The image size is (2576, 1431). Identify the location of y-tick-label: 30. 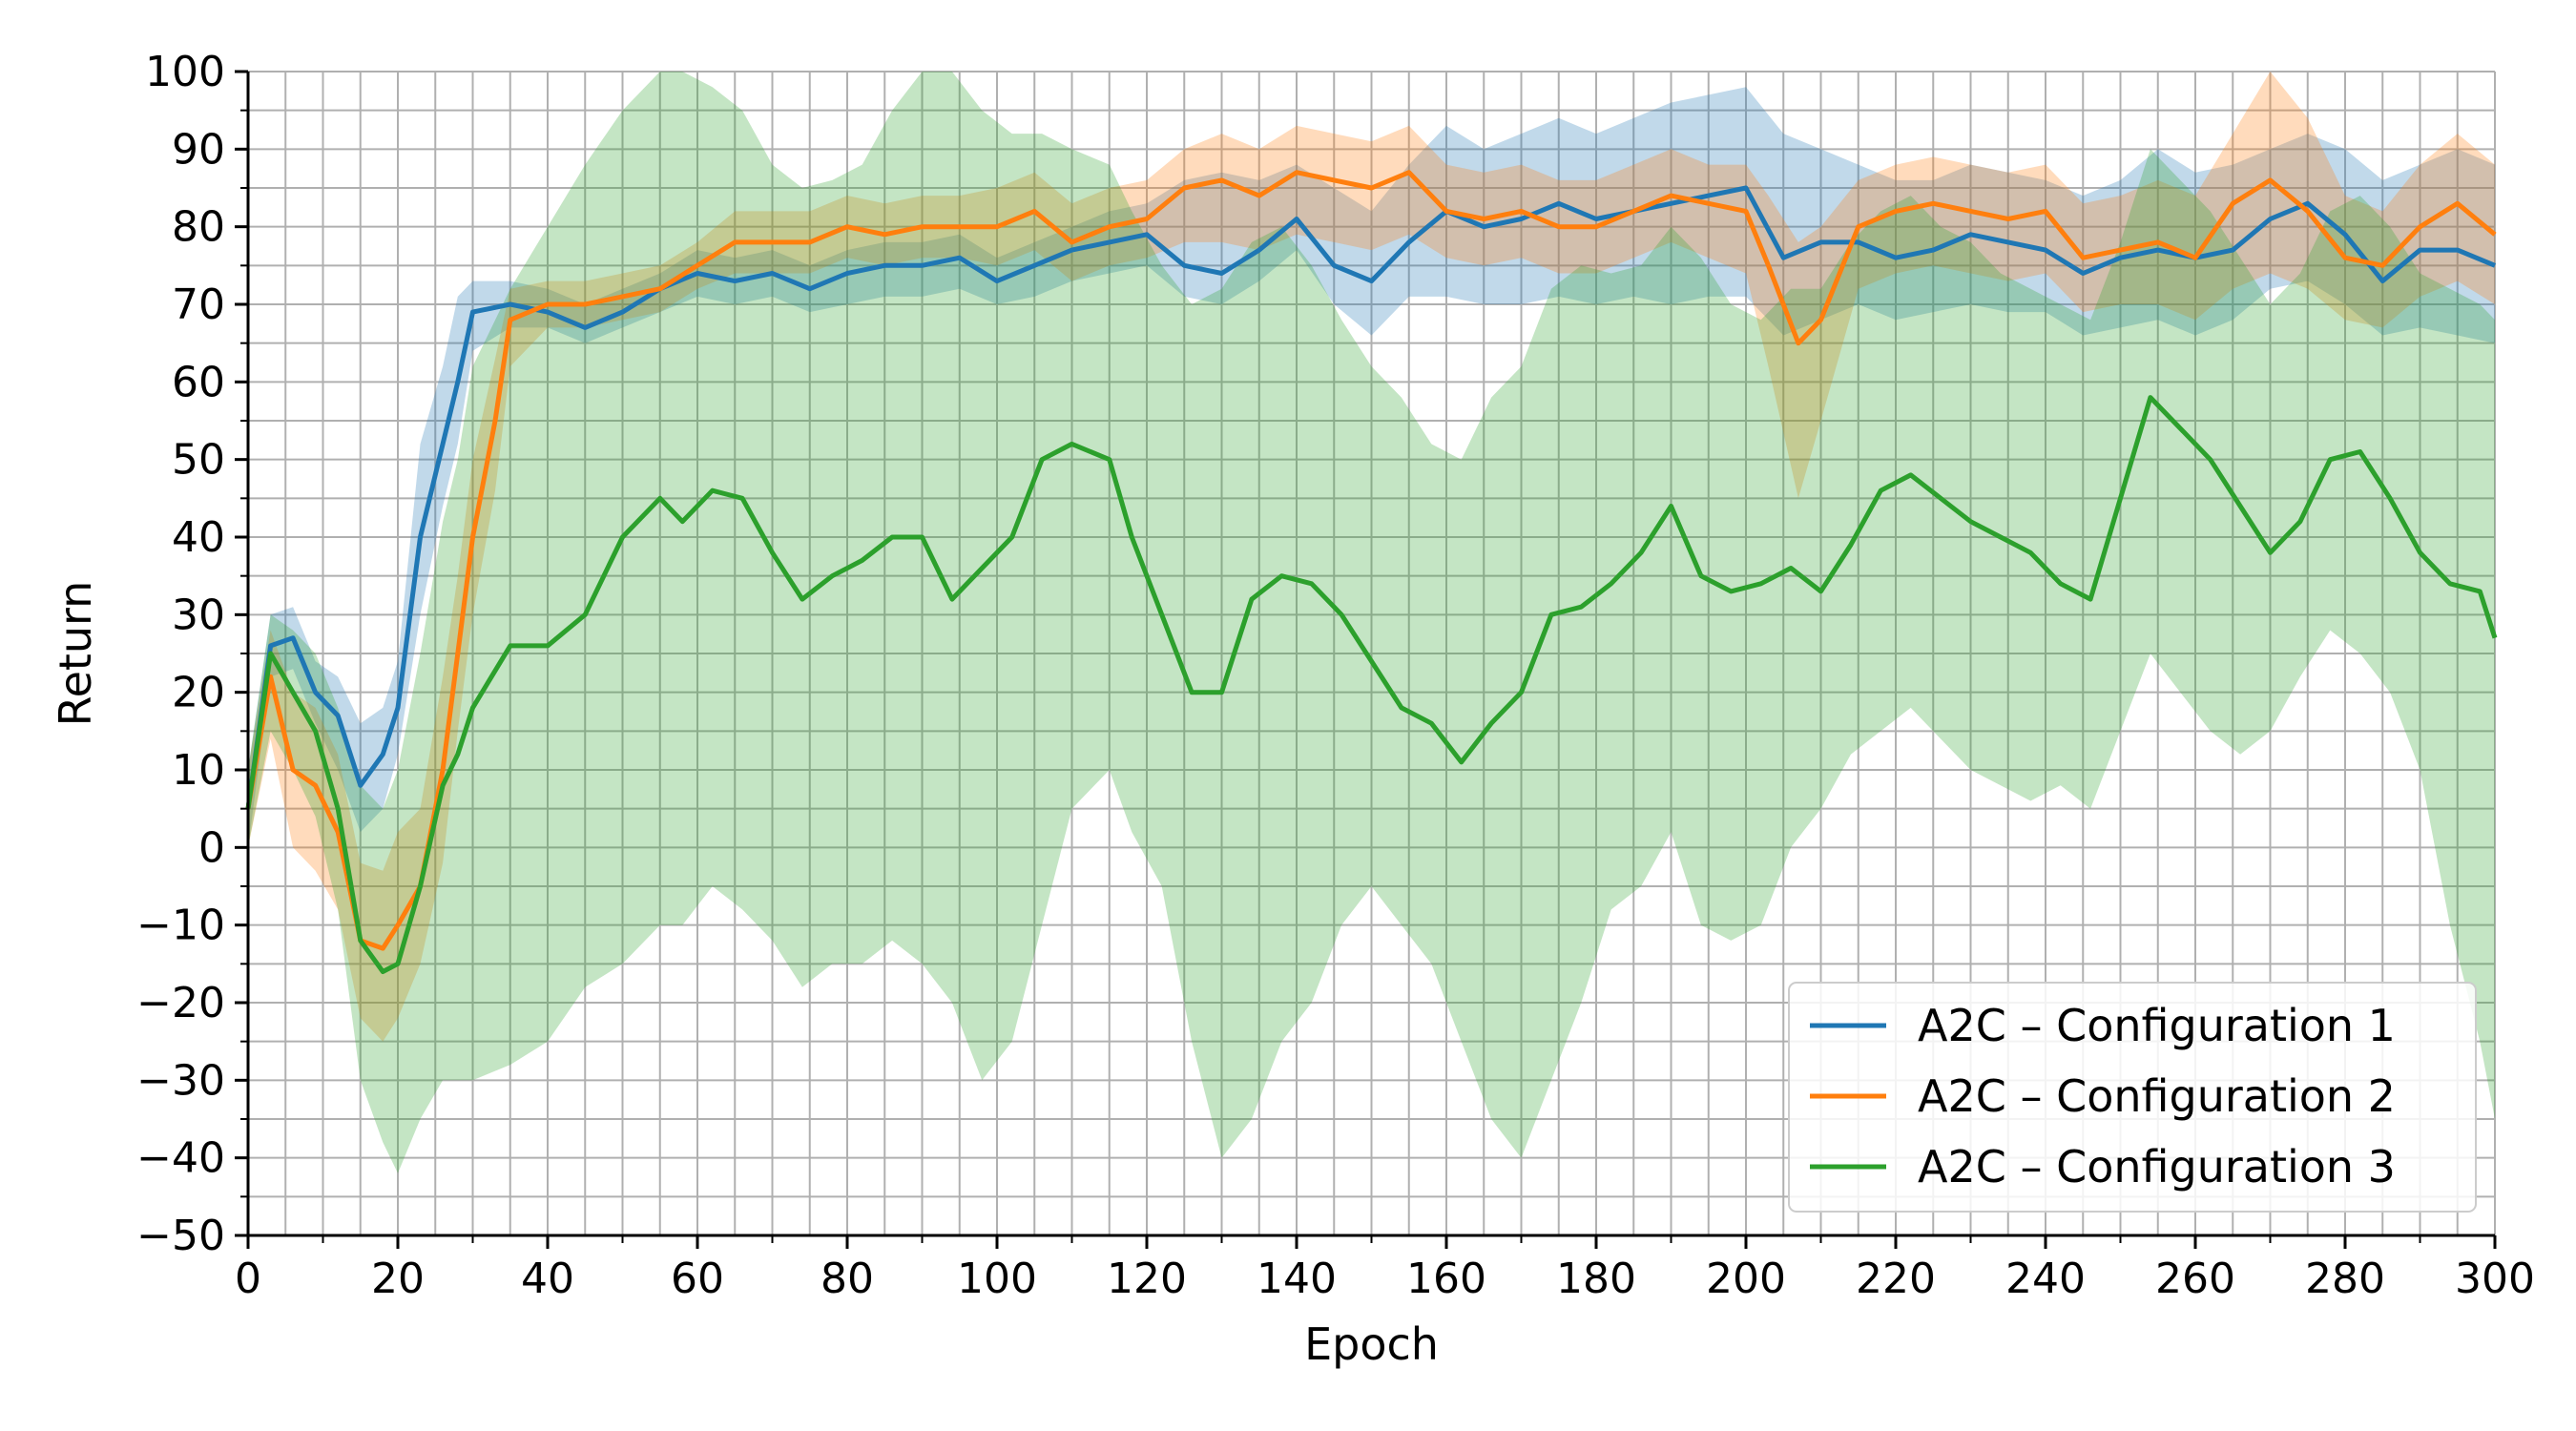
(198, 615).